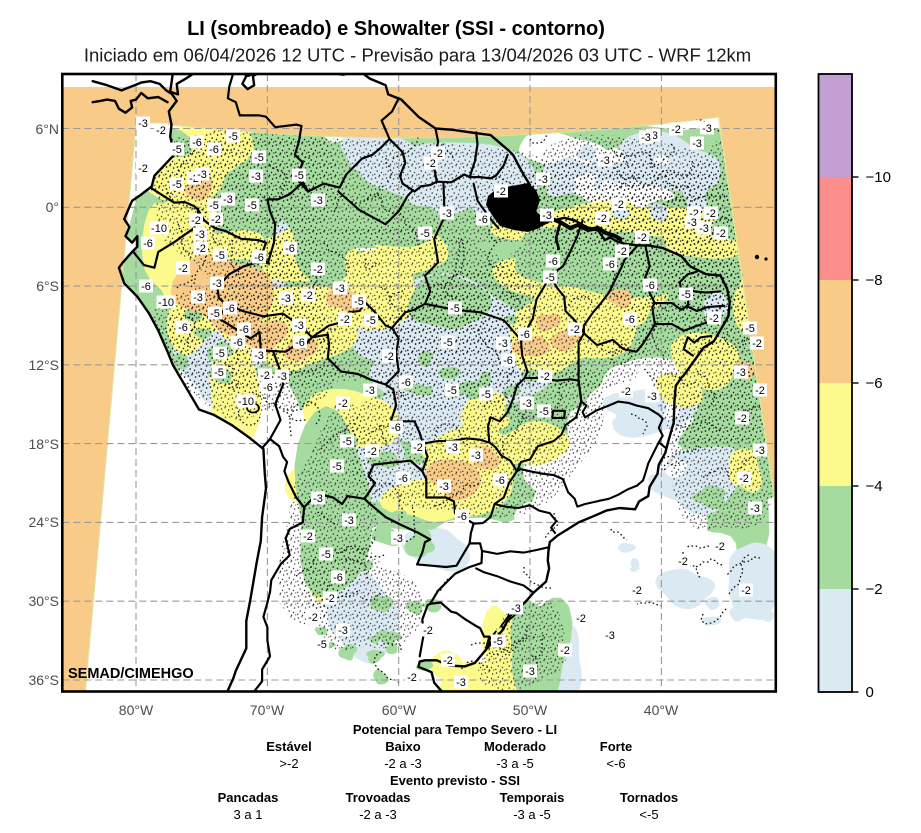  Describe the element at coordinates (870, 692) in the screenshot. I see `svg-text: 0` at that location.